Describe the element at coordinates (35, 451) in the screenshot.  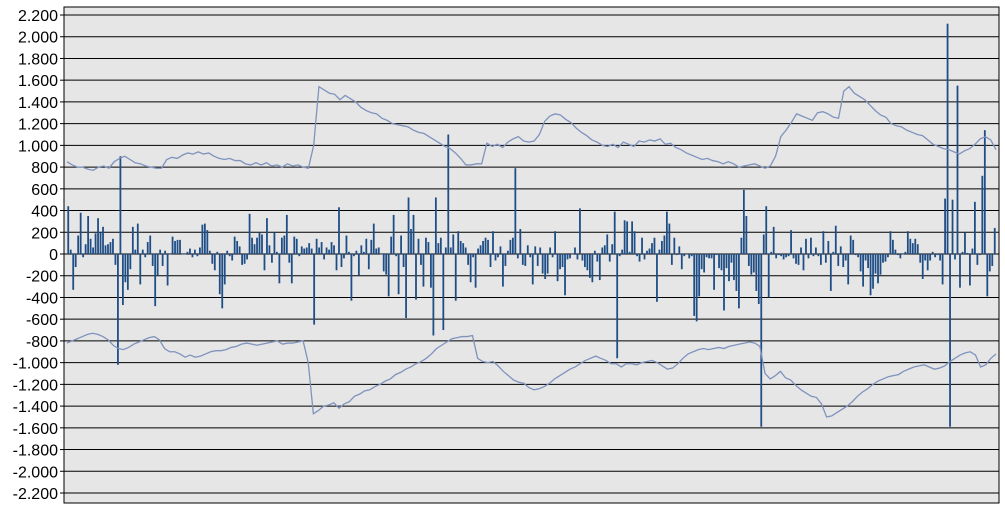
I see `y-tick-label: -1.800` at that location.